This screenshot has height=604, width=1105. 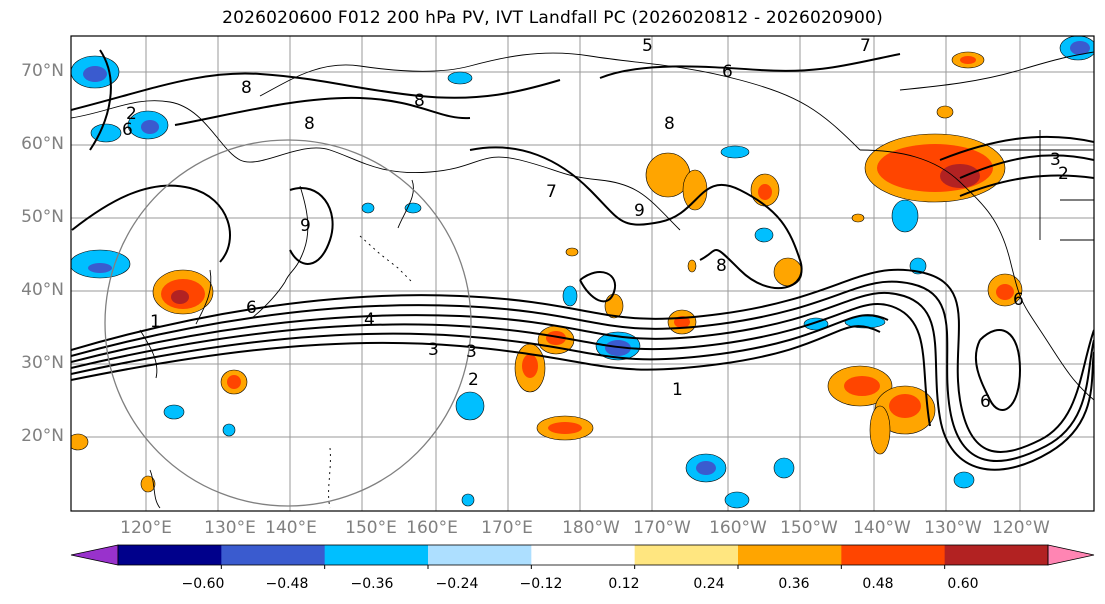 I want to click on lon-label: 140°E, so click(x=291, y=528).